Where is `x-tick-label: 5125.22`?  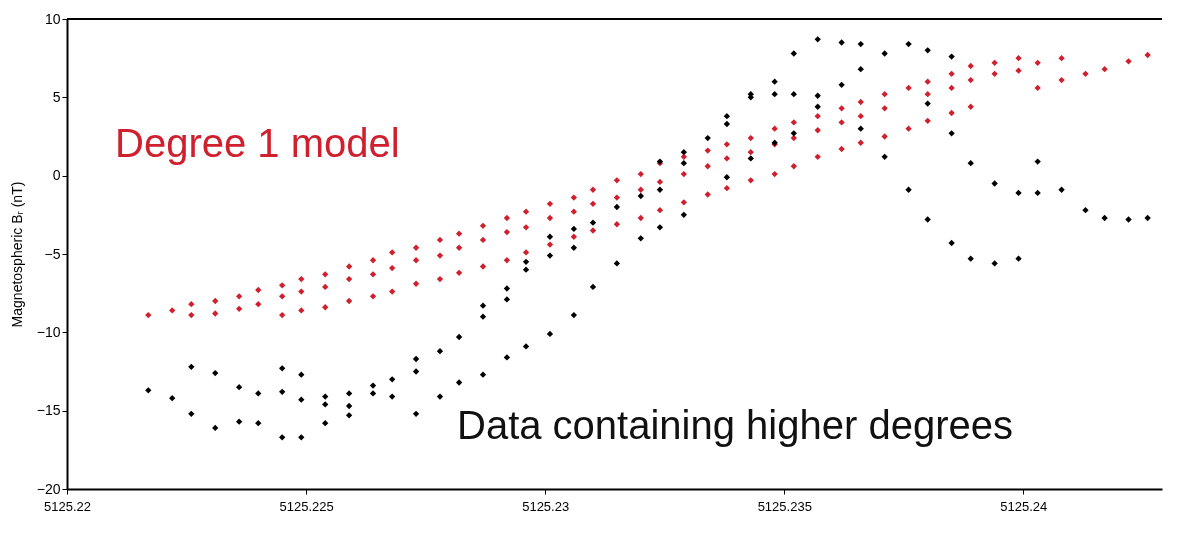
x-tick-label: 5125.22 is located at coordinates (67, 506).